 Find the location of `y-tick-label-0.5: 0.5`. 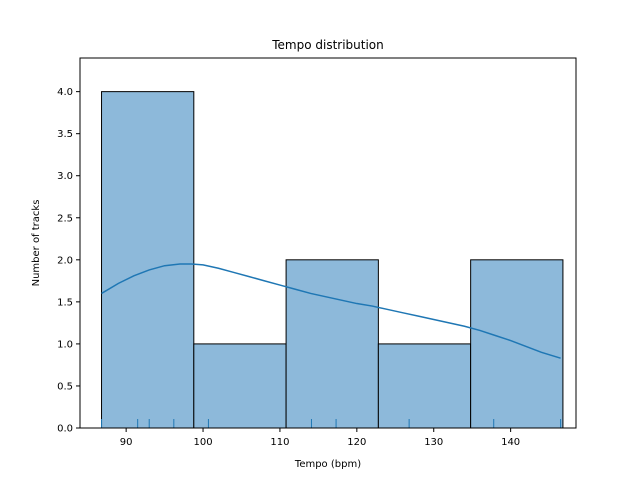

y-tick-label-0.5: 0.5 is located at coordinates (65, 386).